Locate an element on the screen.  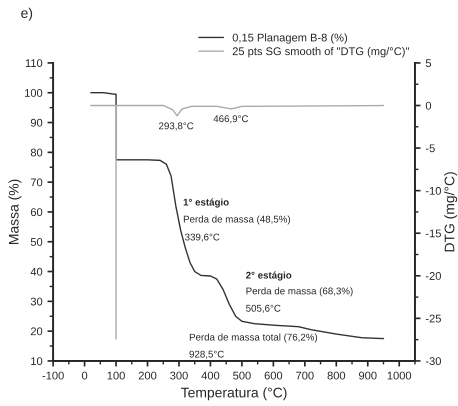
y2-tick-label: -25 is located at coordinates (433, 318).